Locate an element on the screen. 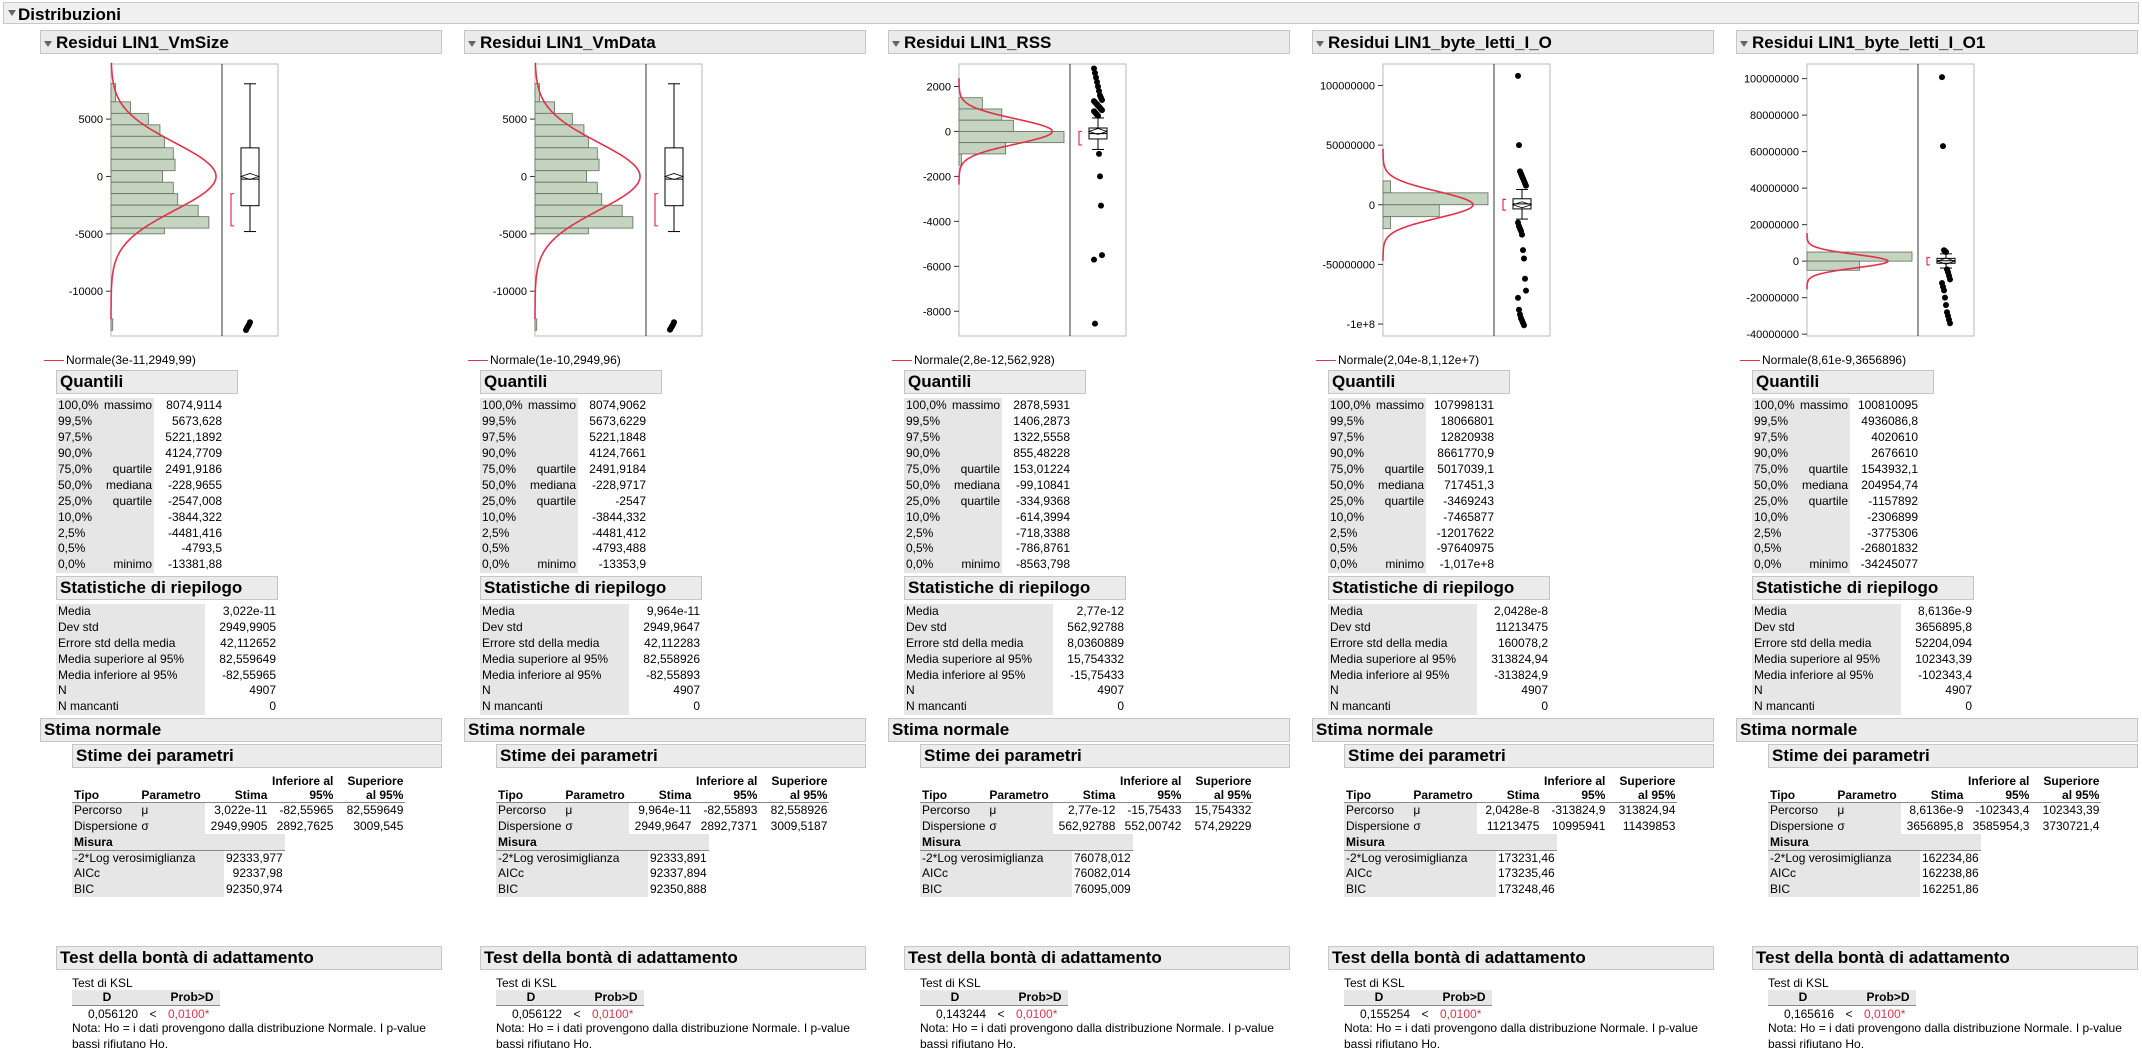 Image resolution: width=2142 pixels, height=1052 pixels. param-symbol: σ is located at coordinates (596, 826).